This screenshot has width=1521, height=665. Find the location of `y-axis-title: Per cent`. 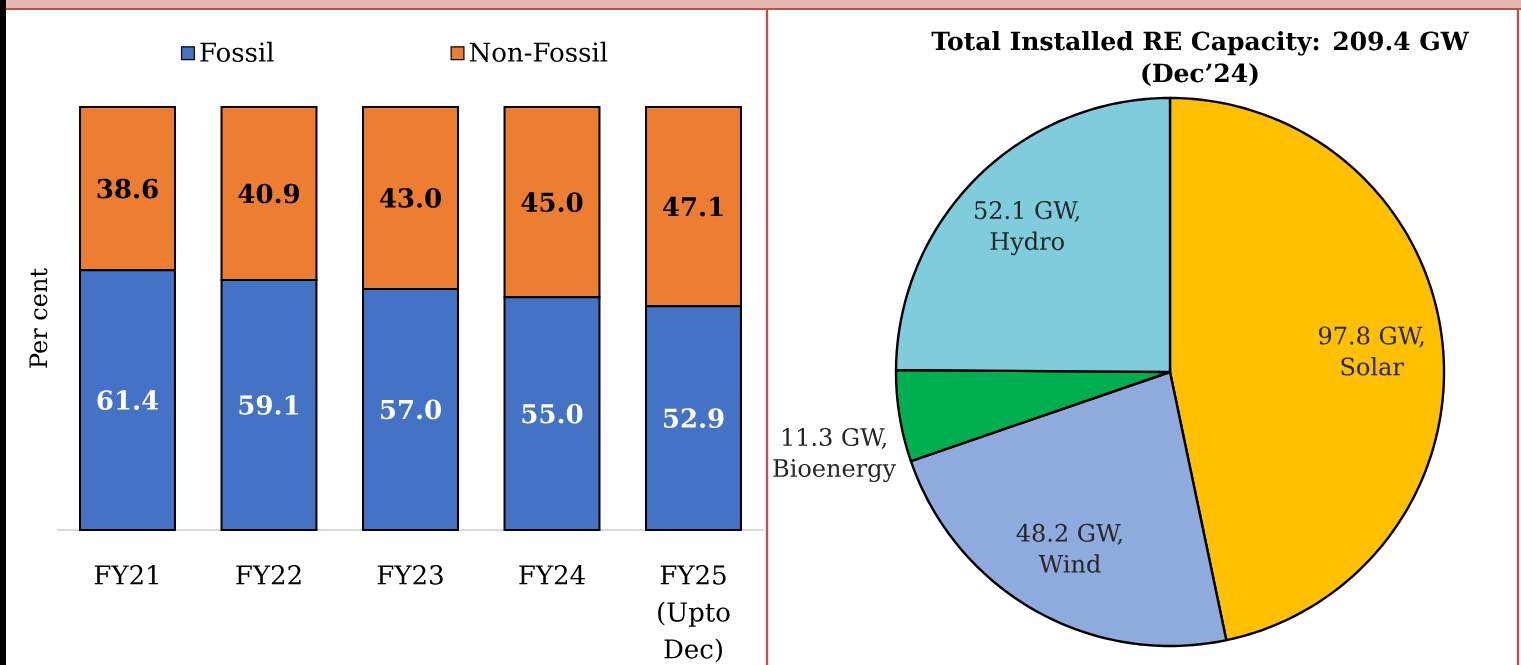

y-axis-title: Per cent is located at coordinates (38, 318).